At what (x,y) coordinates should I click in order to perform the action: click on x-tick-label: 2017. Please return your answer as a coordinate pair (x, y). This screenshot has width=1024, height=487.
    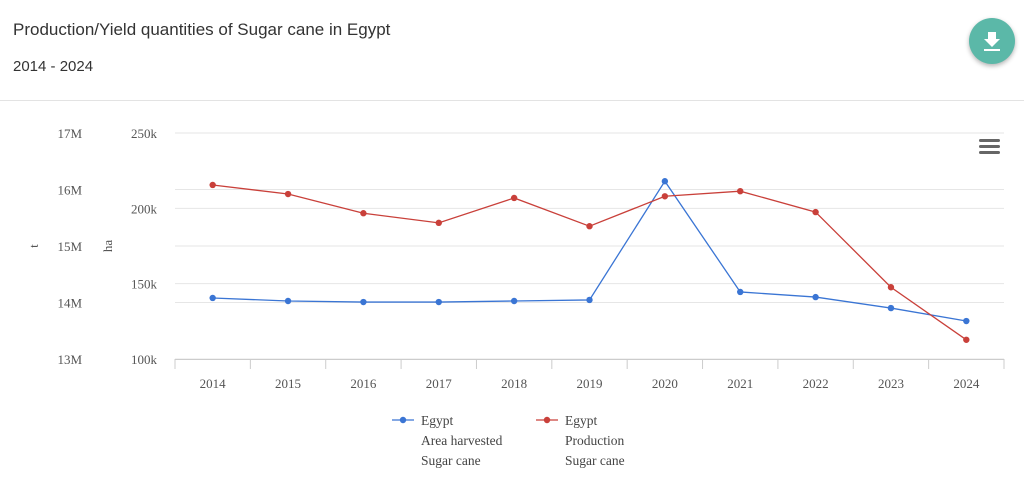
    Looking at the image, I should click on (439, 383).